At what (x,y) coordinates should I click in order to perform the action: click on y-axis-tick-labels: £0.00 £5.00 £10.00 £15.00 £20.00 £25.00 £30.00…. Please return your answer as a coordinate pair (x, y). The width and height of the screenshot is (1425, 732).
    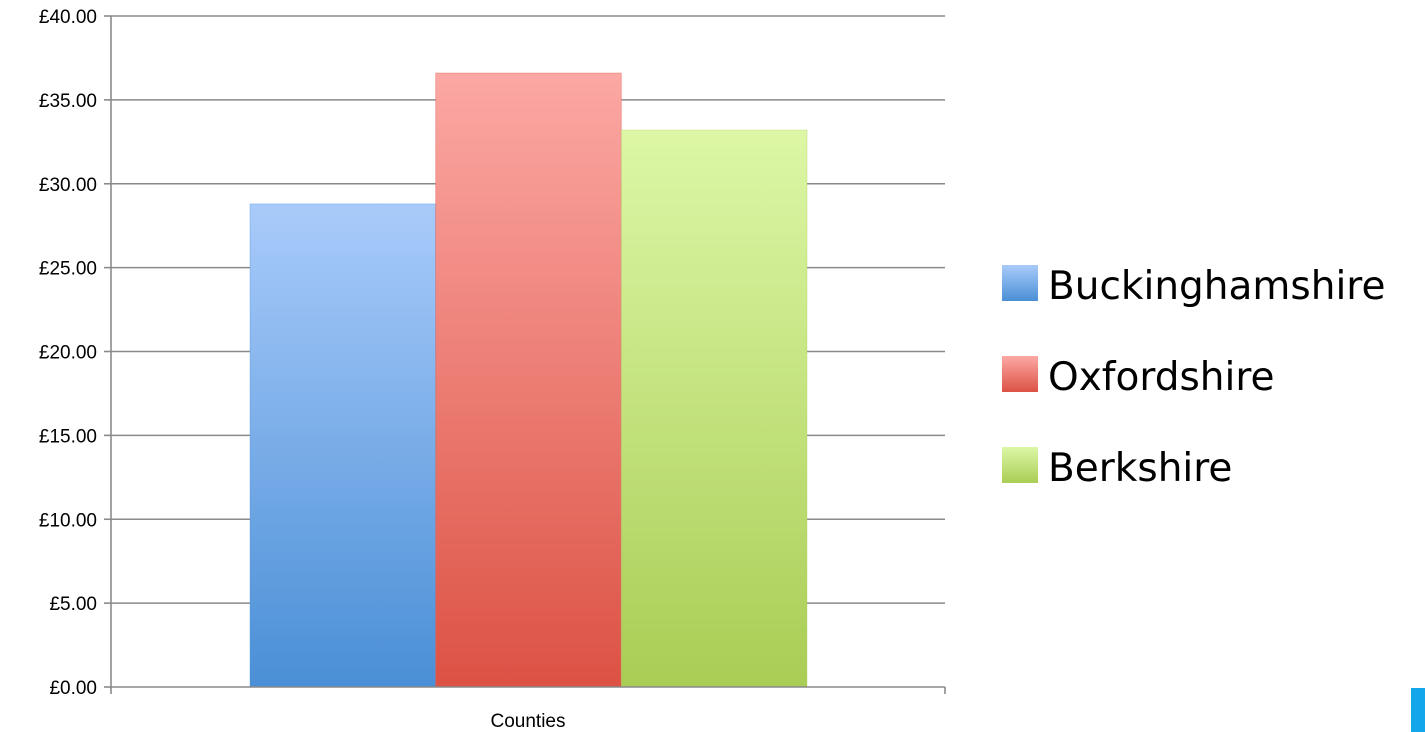
    Looking at the image, I should click on (68, 353).